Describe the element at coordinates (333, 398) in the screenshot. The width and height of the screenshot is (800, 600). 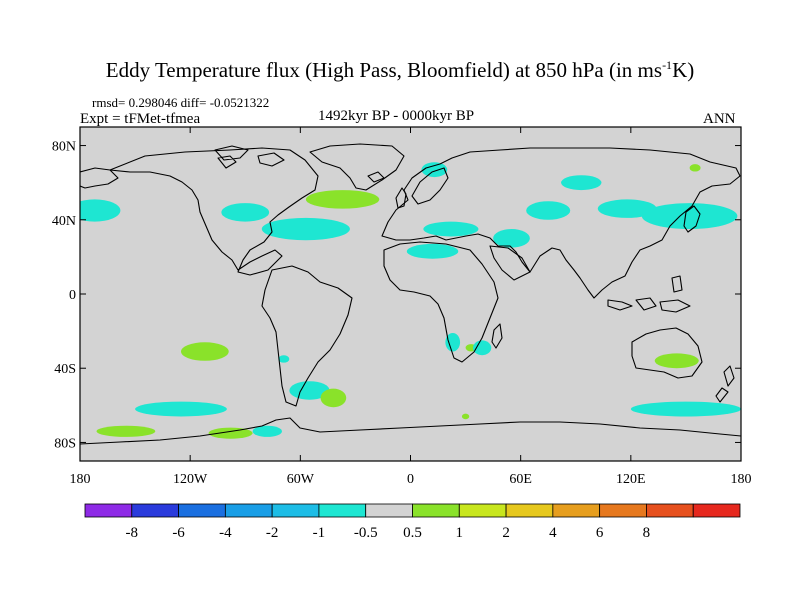
I see `anomaly-region-satl-pos` at that location.